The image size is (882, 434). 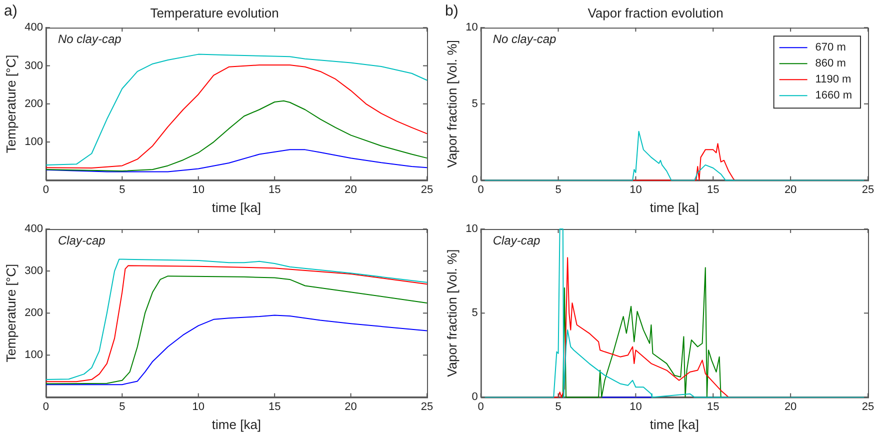 I want to click on legend-label: 1660 m, so click(x=833, y=96).